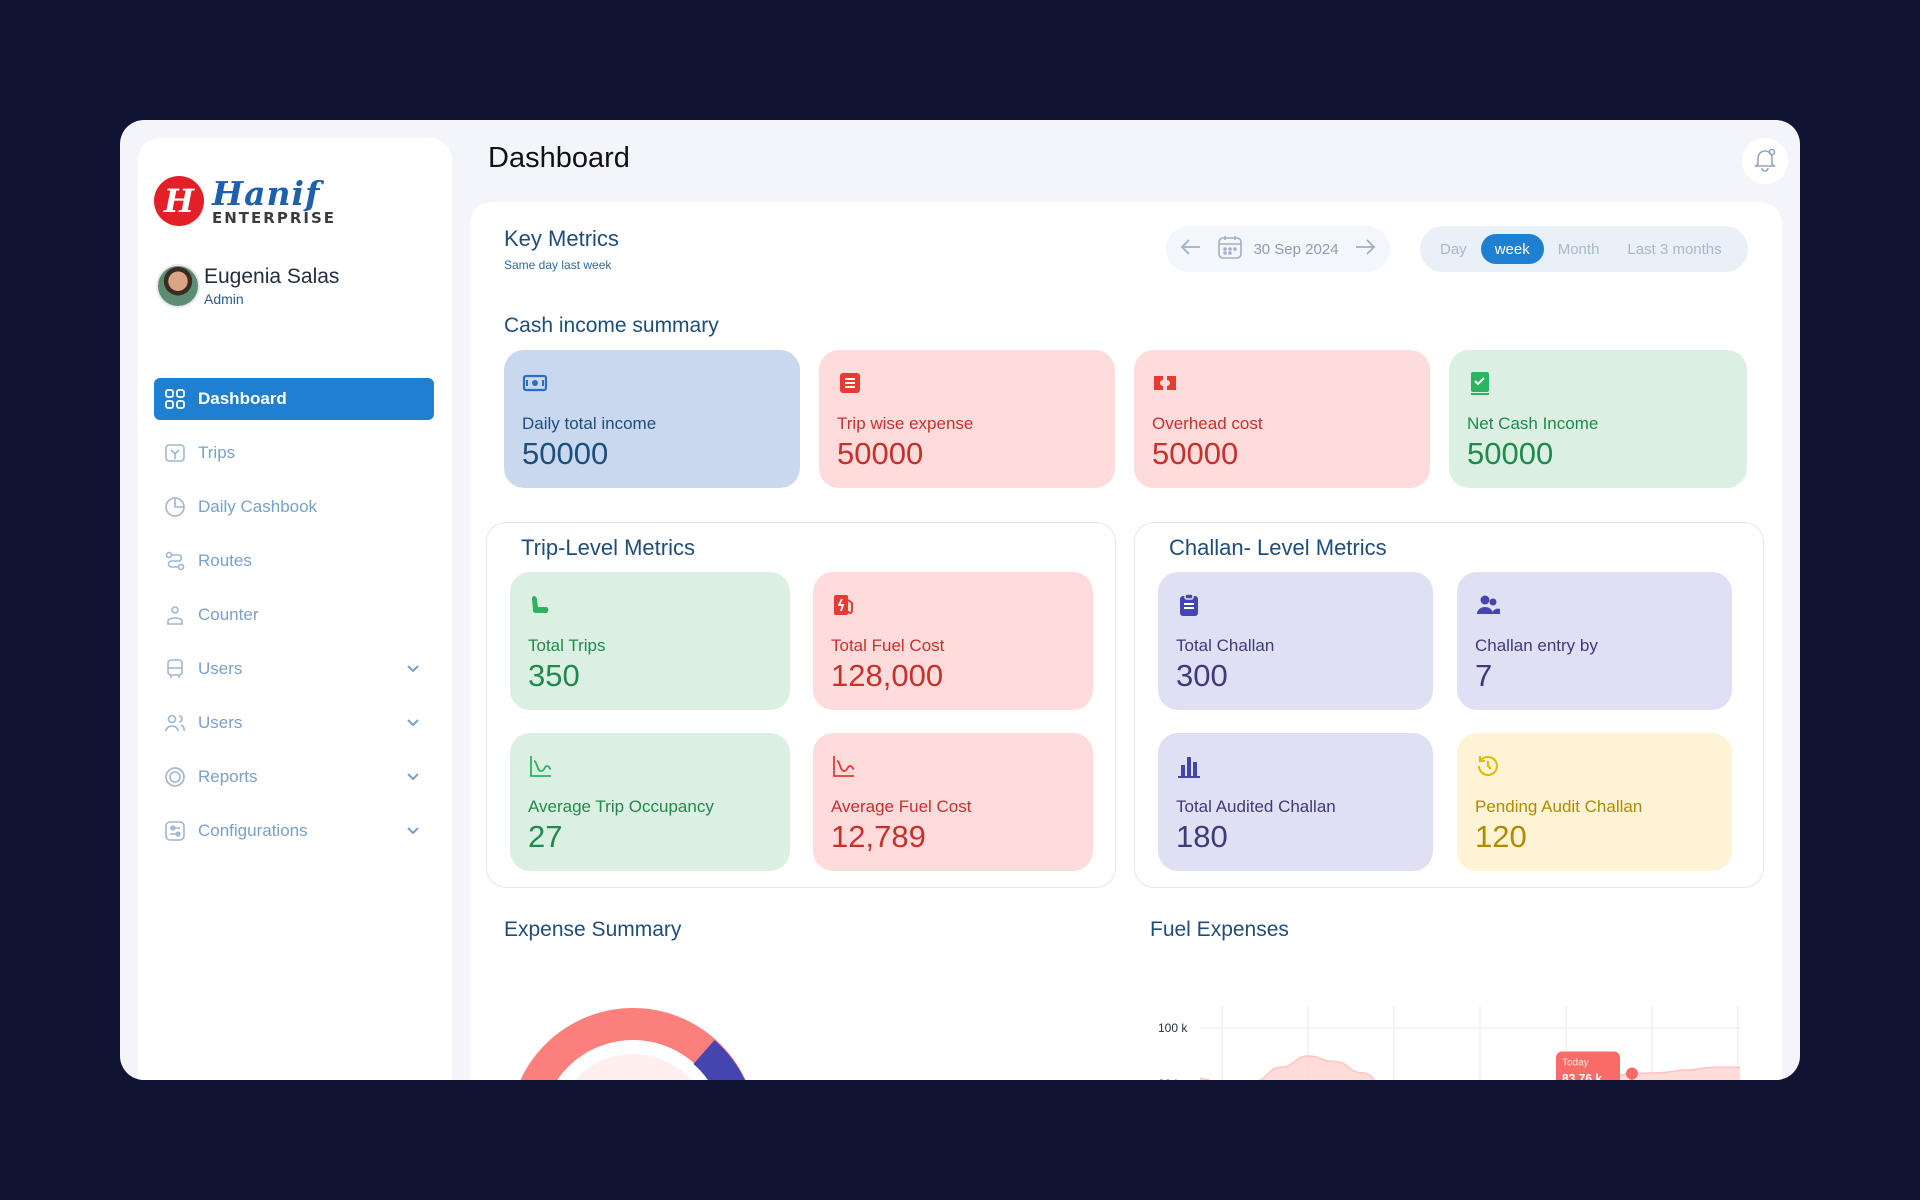  What do you see at coordinates (621, 806) in the screenshot?
I see `card-label: Average Trip Occupancy` at bounding box center [621, 806].